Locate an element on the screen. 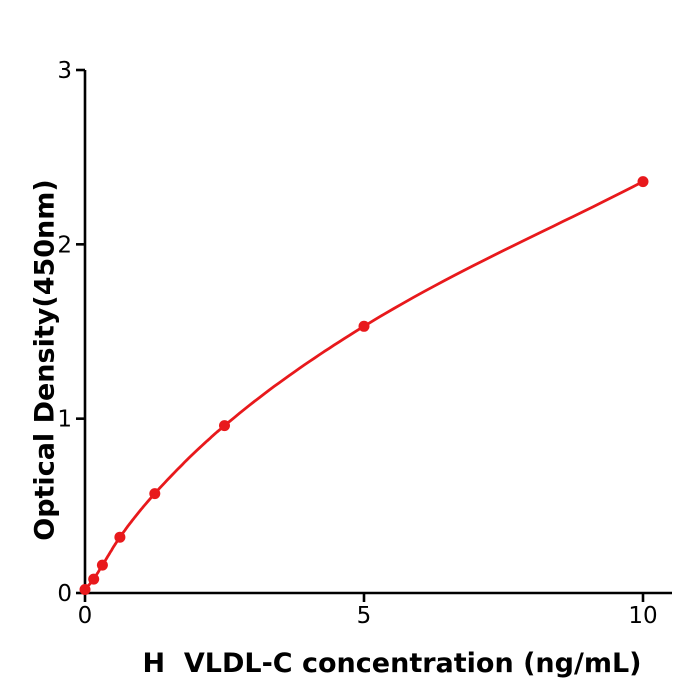  y-tick-label: 2 is located at coordinates (64, 245).